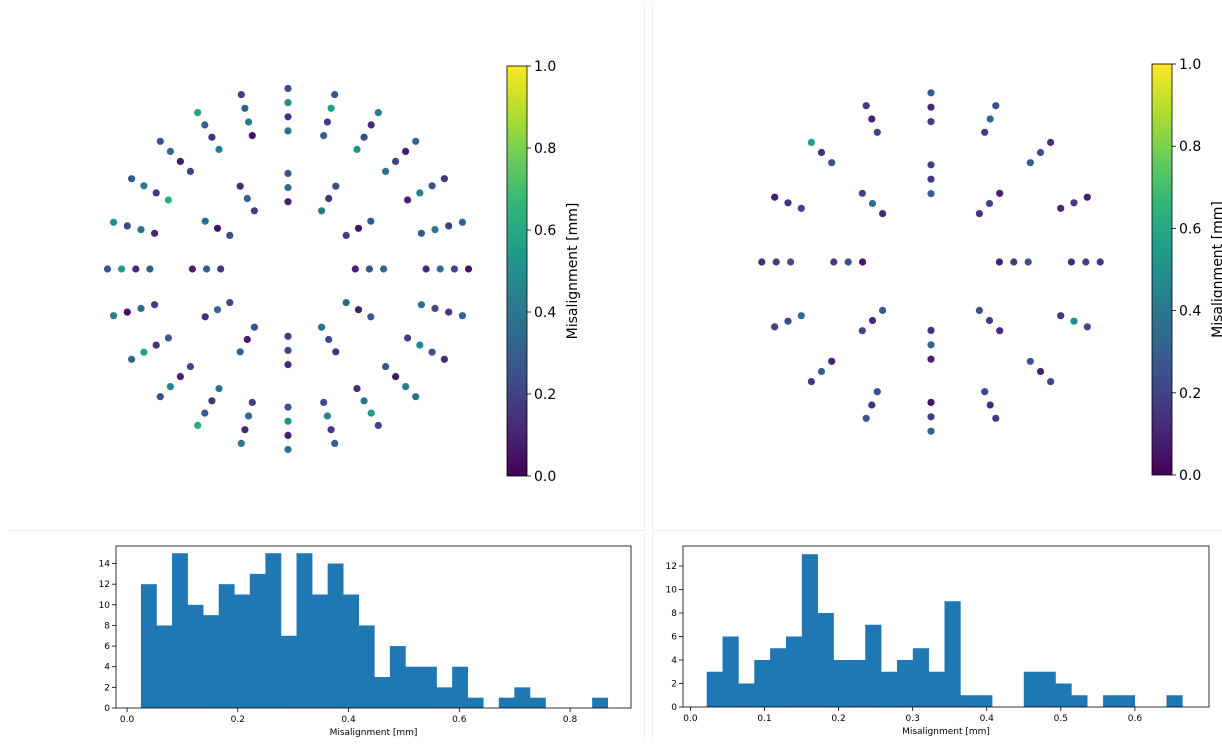  I want to click on x-tick-label: 0.6, so click(1135, 719).